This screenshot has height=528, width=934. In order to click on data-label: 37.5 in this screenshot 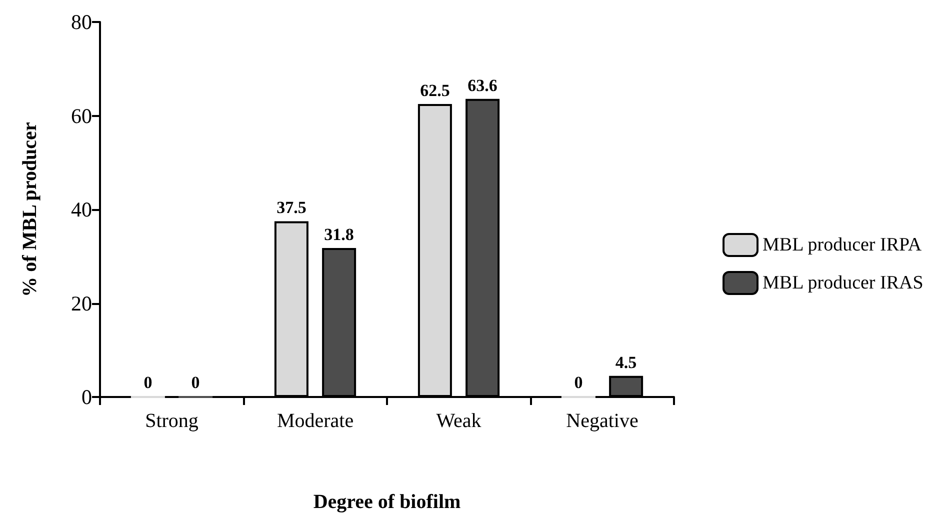, I will do `click(291, 208)`.